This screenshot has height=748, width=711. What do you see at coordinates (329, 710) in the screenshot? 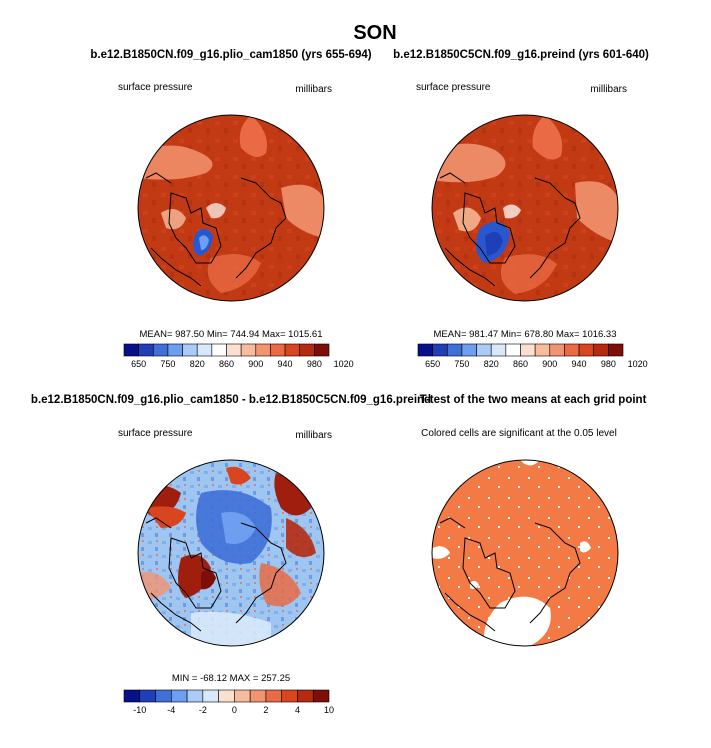
I see `panel-3-colorbar-tick: 10` at bounding box center [329, 710].